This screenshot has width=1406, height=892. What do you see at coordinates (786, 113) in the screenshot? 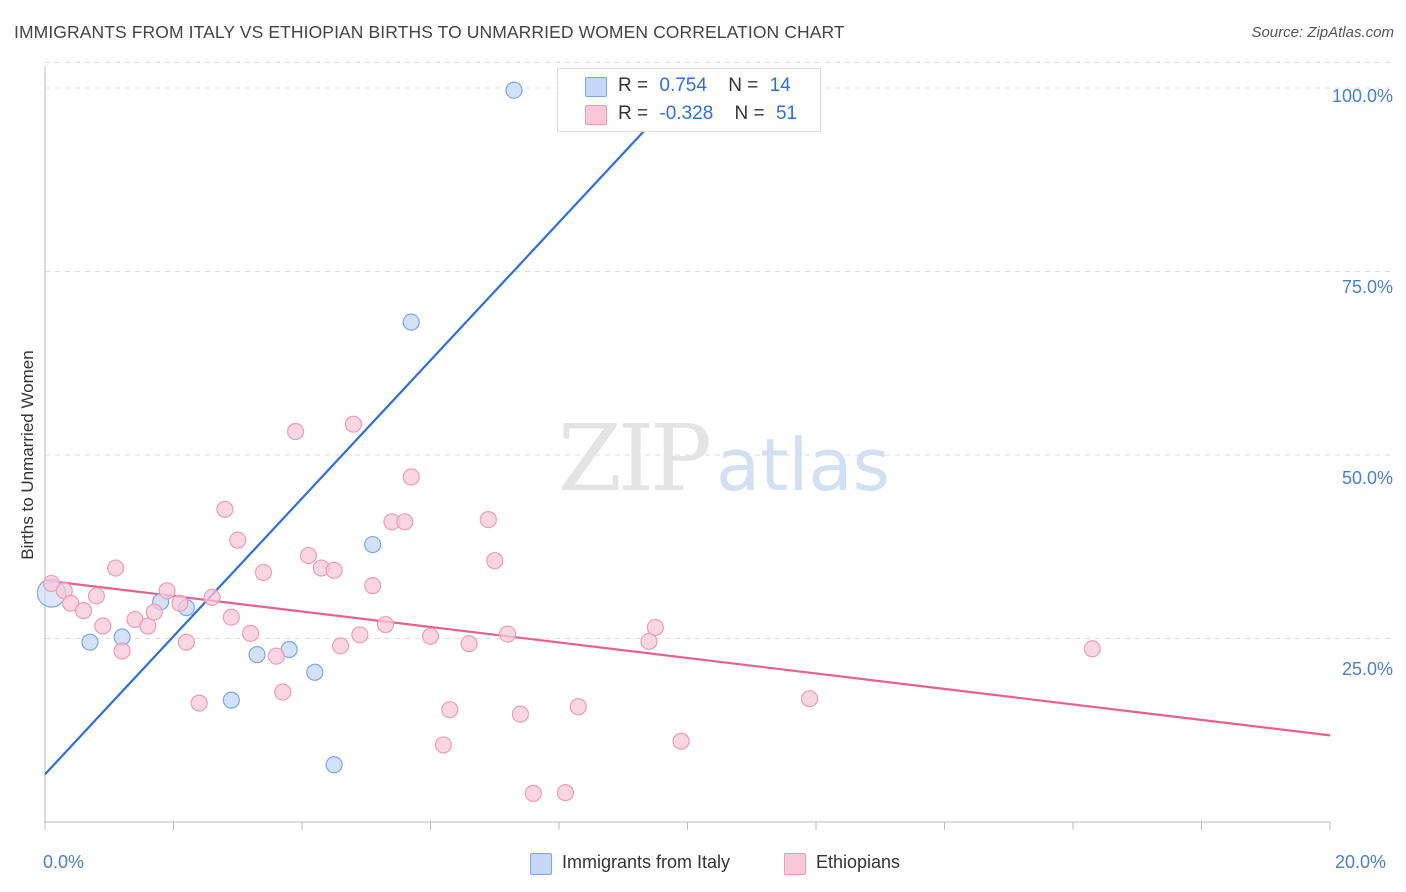
I see `legend-pink-n: 51` at bounding box center [786, 113].